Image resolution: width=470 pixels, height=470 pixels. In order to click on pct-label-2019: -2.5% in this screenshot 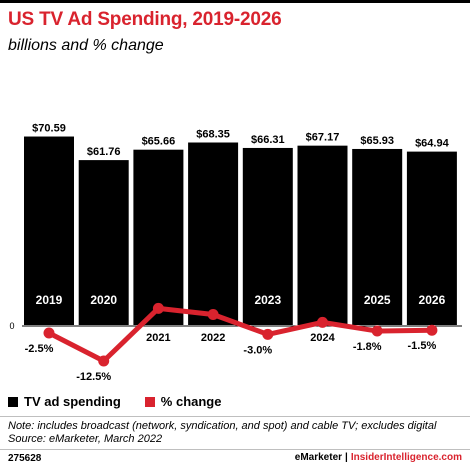, I will do `click(39, 349)`.